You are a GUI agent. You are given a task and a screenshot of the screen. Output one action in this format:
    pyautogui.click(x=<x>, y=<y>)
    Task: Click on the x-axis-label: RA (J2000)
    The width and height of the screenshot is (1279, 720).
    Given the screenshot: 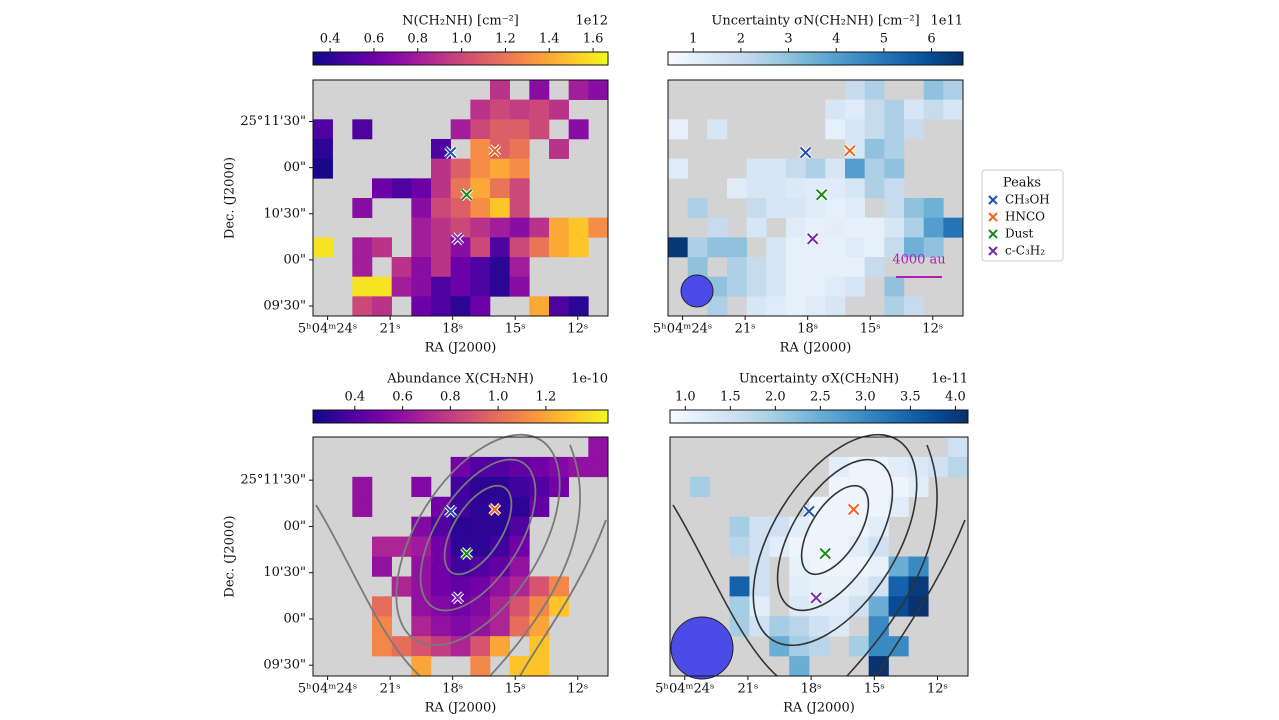 What is the action you would take?
    pyautogui.click(x=461, y=348)
    